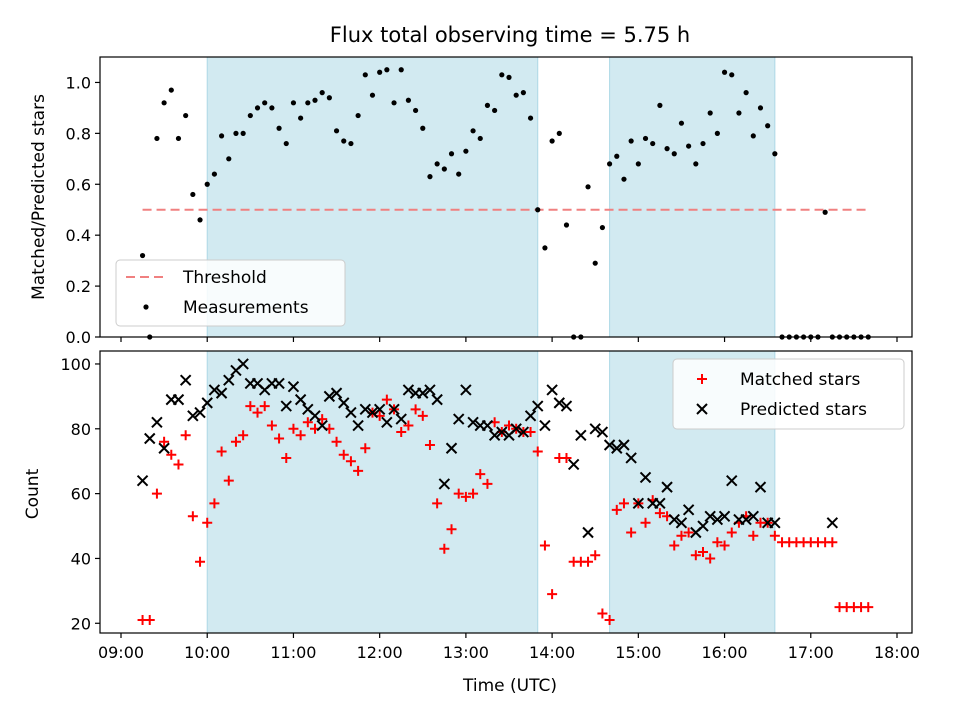 The image size is (960, 724). What do you see at coordinates (803, 410) in the screenshot?
I see `legend-predicted-label: Predicted stars` at bounding box center [803, 410].